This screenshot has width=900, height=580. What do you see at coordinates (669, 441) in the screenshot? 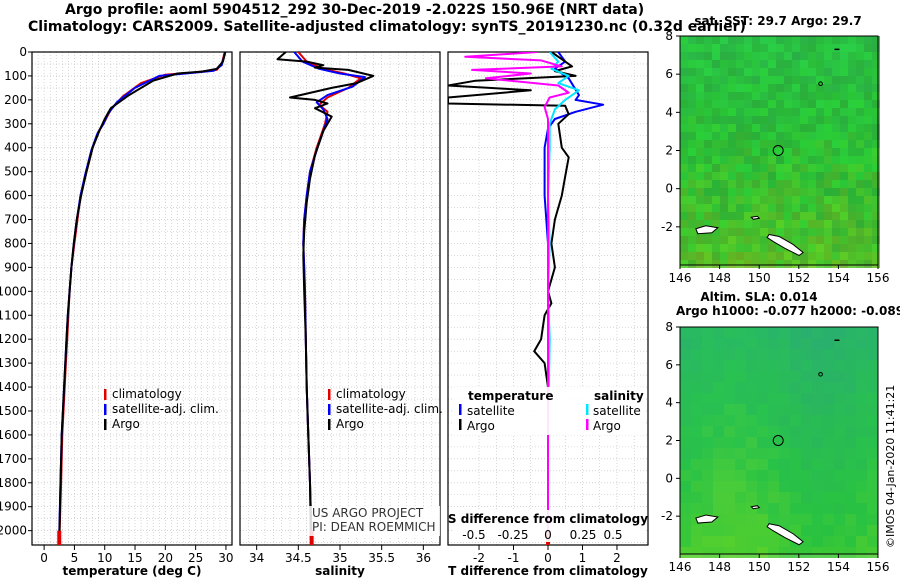
I see `map-y-tick-label: 2` at bounding box center [669, 441].